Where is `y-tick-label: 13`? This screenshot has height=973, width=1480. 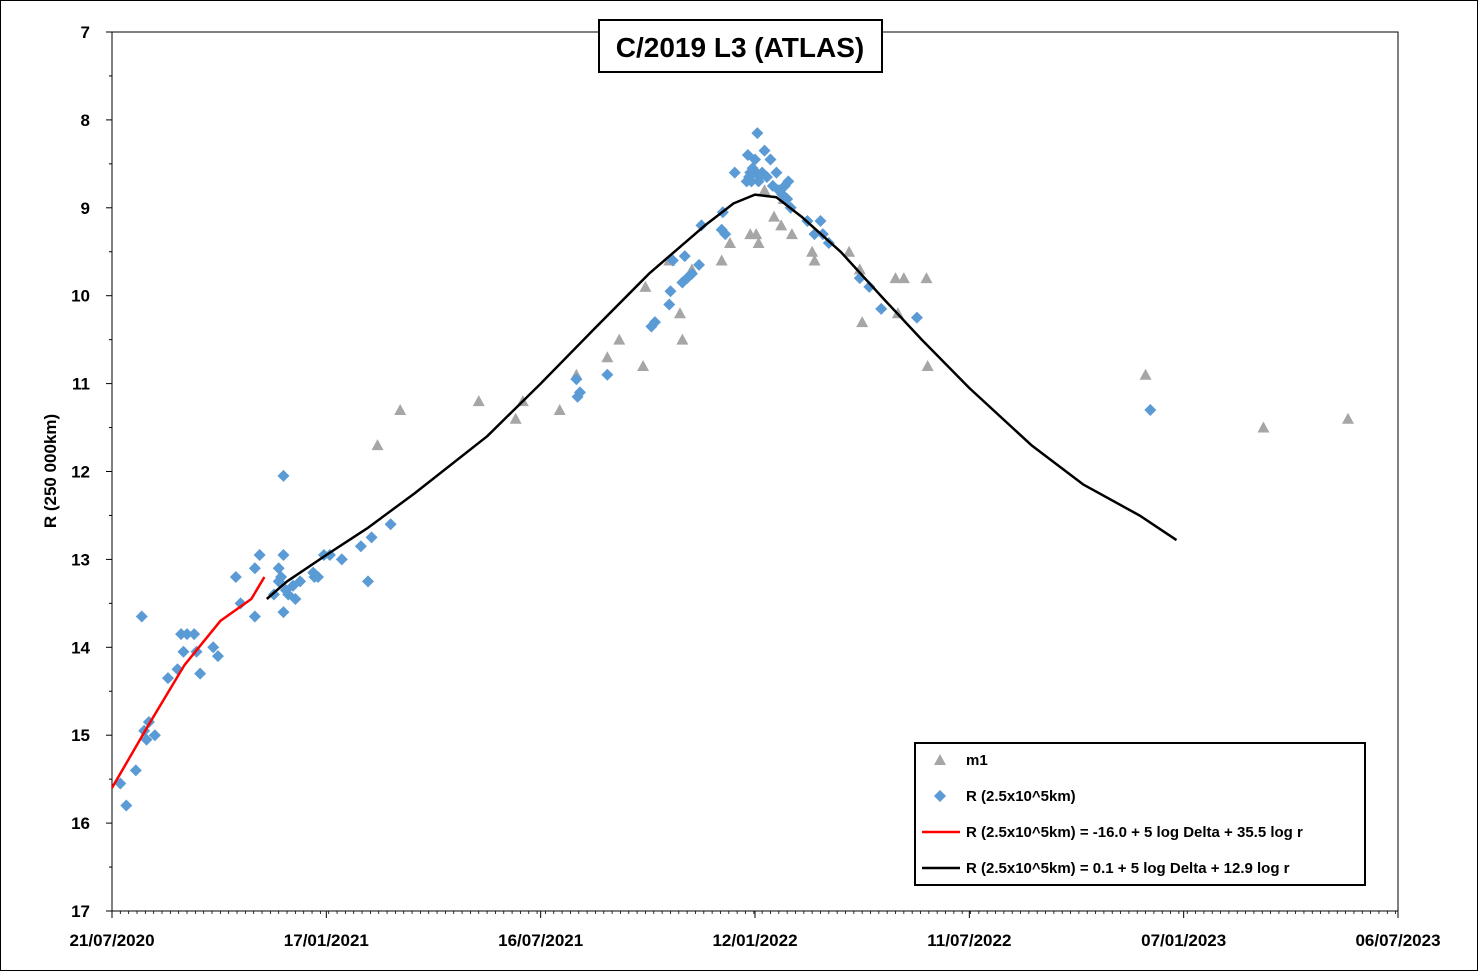
y-tick-label: 13 is located at coordinates (80, 559).